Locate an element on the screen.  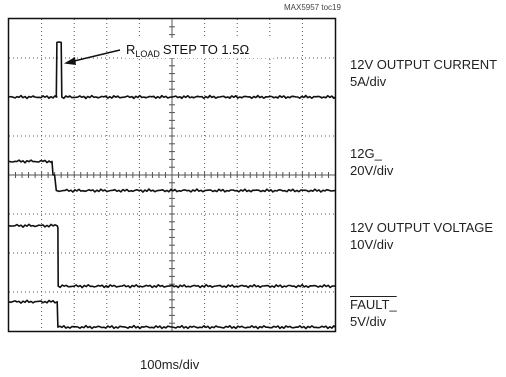
channel-2-name: 12G_ is located at coordinates (366, 153).